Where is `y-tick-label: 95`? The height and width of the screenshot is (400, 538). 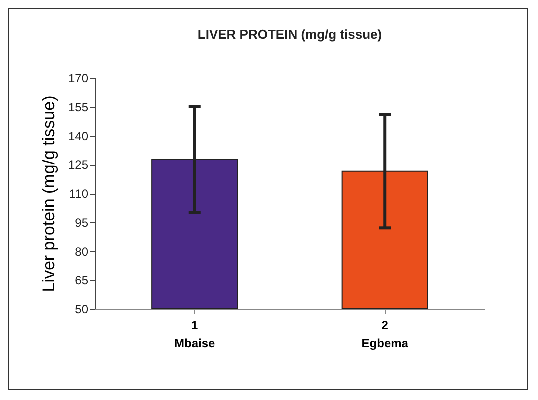
y-tick-label: 95 is located at coordinates (82, 223).